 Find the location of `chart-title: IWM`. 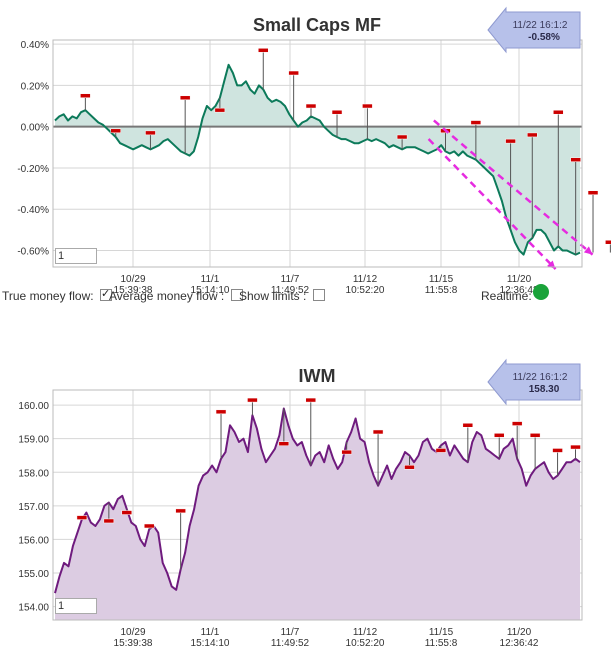

chart-title: IWM is located at coordinates (317, 376).